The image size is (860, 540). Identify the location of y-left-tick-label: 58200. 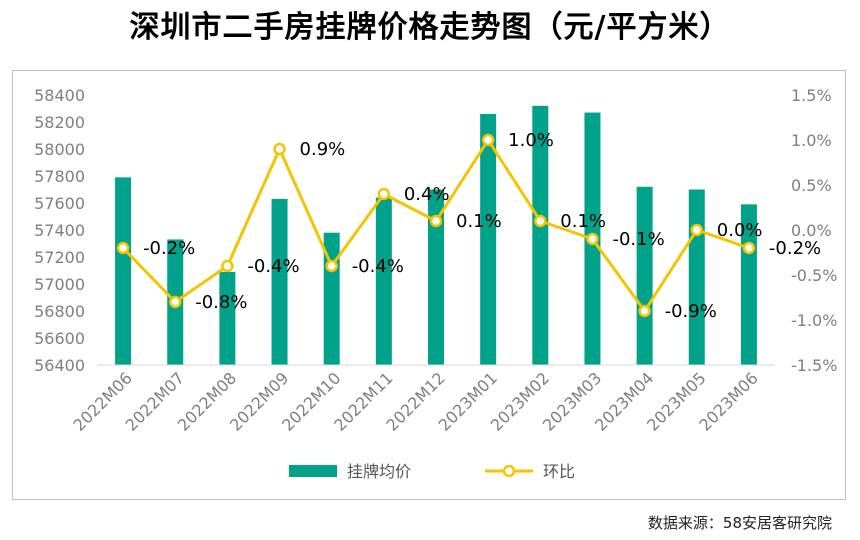
(59, 122).